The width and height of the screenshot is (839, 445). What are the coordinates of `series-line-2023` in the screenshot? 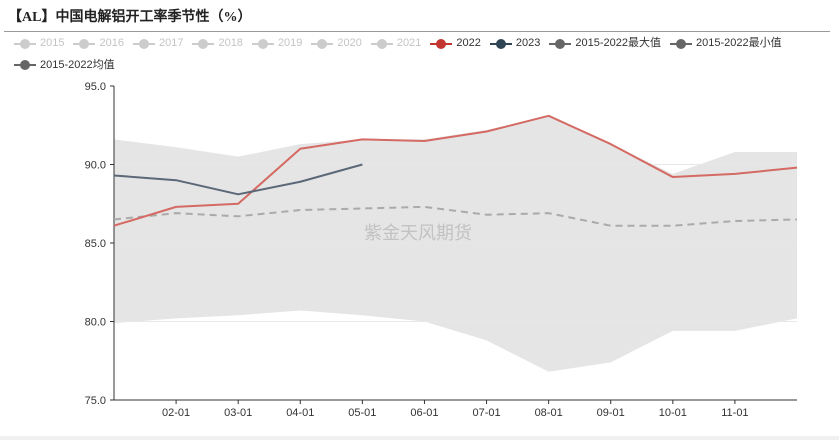 It's located at (238, 179).